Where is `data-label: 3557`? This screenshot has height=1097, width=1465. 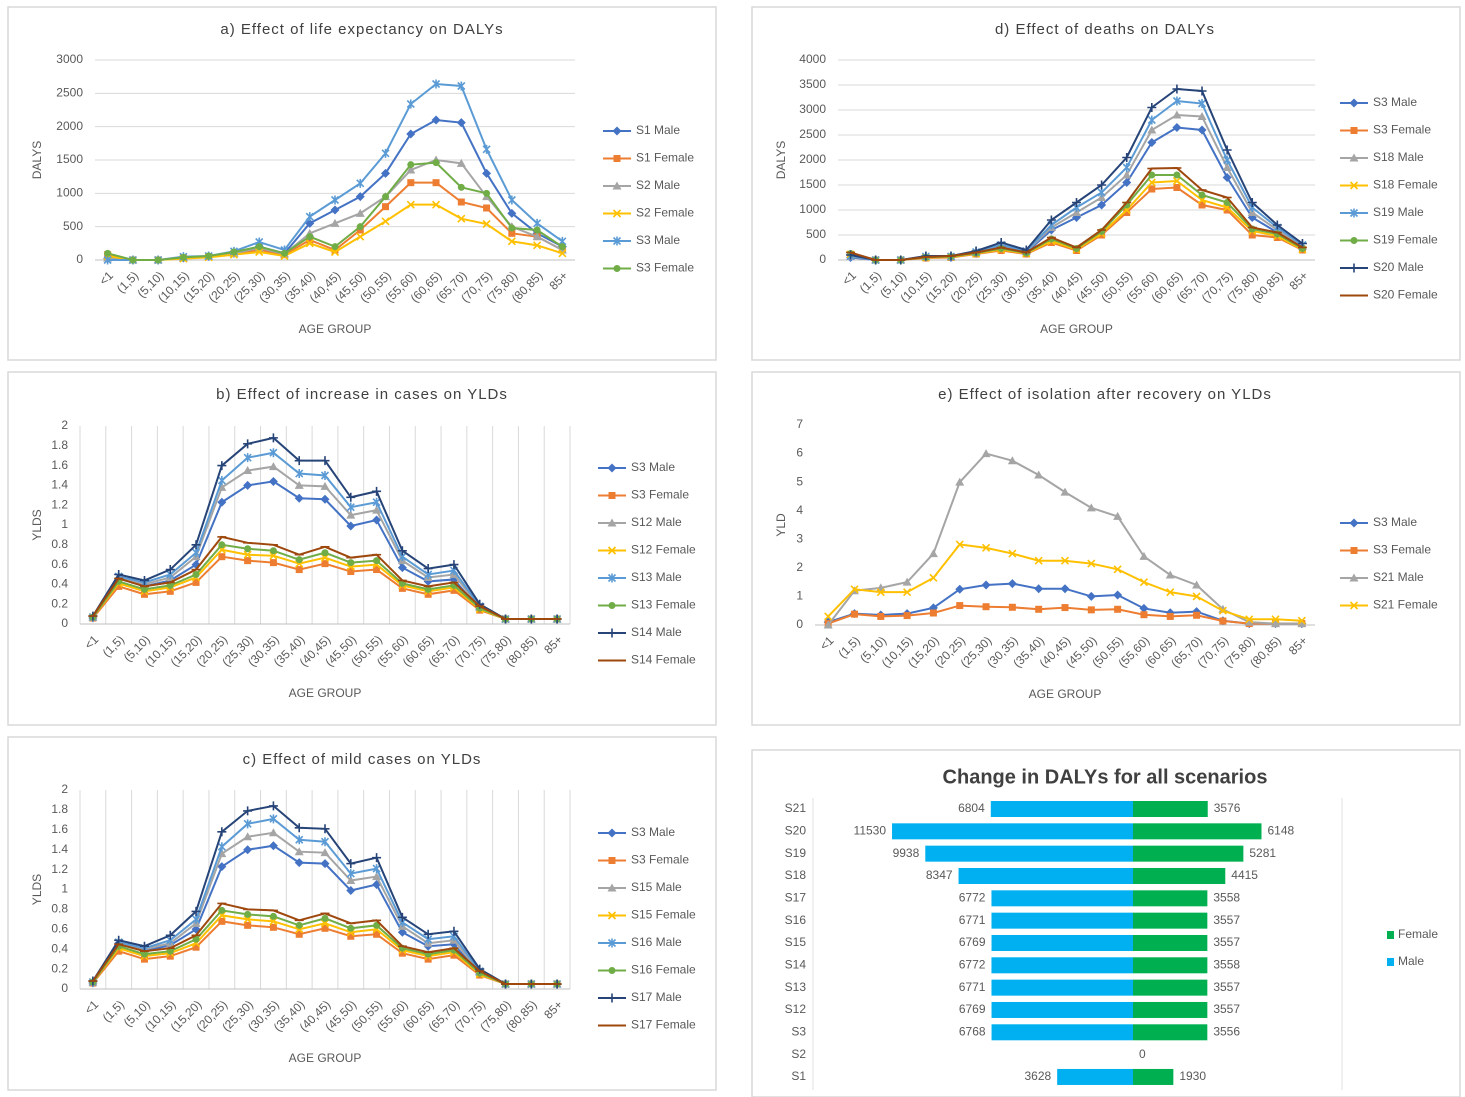 data-label: 3557 is located at coordinates (1226, 920).